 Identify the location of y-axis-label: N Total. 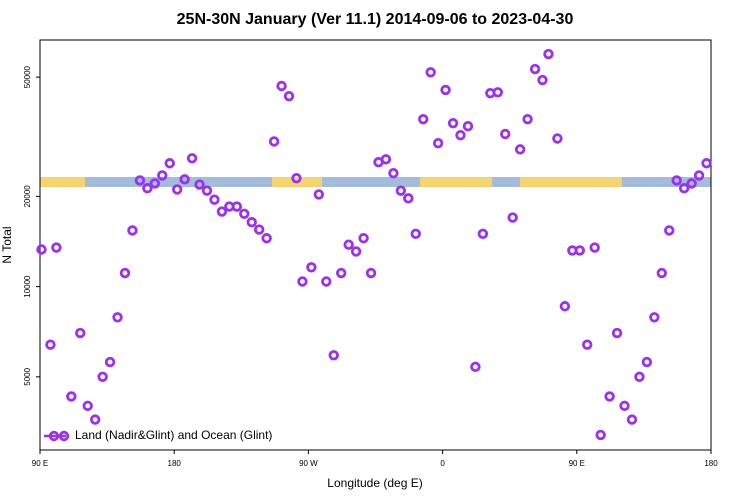
(7, 244).